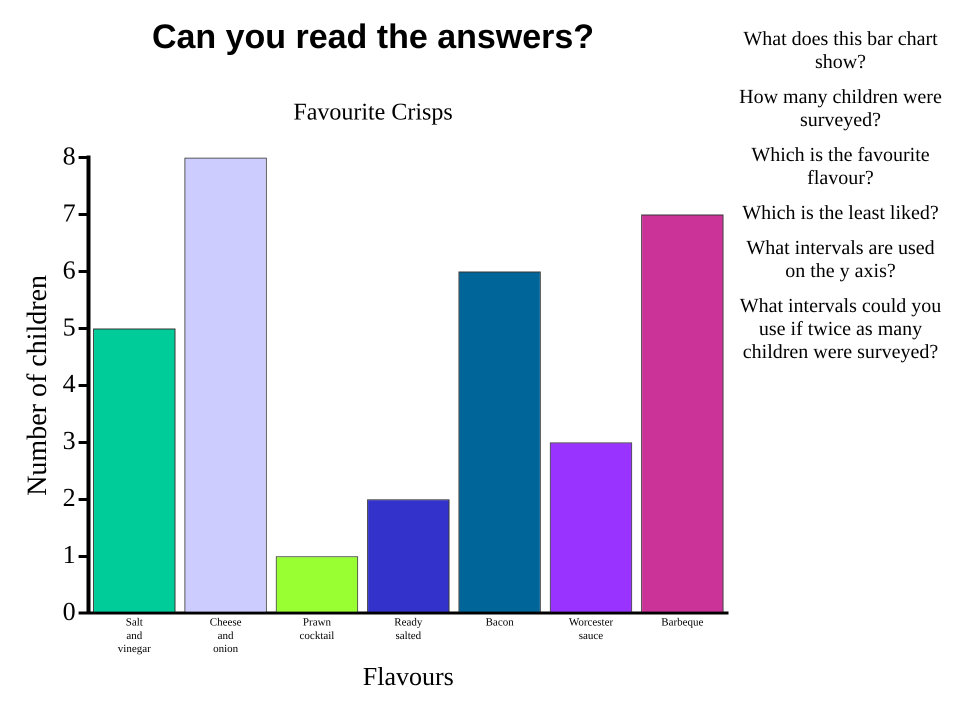 The width and height of the screenshot is (960, 720). What do you see at coordinates (135, 636) in the screenshot?
I see `x-tick-label: Salt and vinegar` at bounding box center [135, 636].